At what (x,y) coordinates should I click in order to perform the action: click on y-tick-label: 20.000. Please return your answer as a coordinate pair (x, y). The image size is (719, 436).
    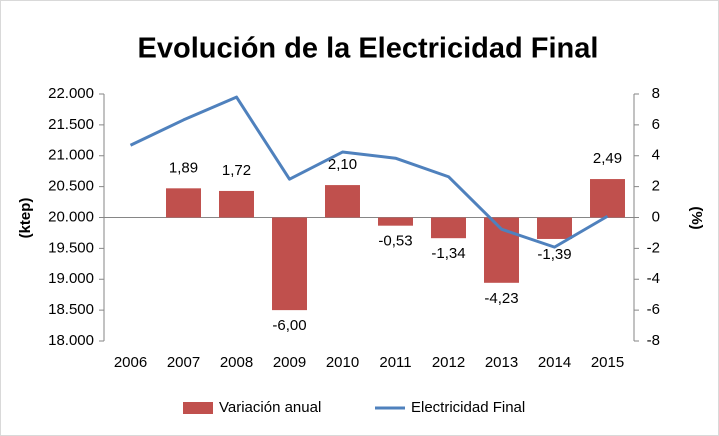
    Looking at the image, I should click on (71, 216).